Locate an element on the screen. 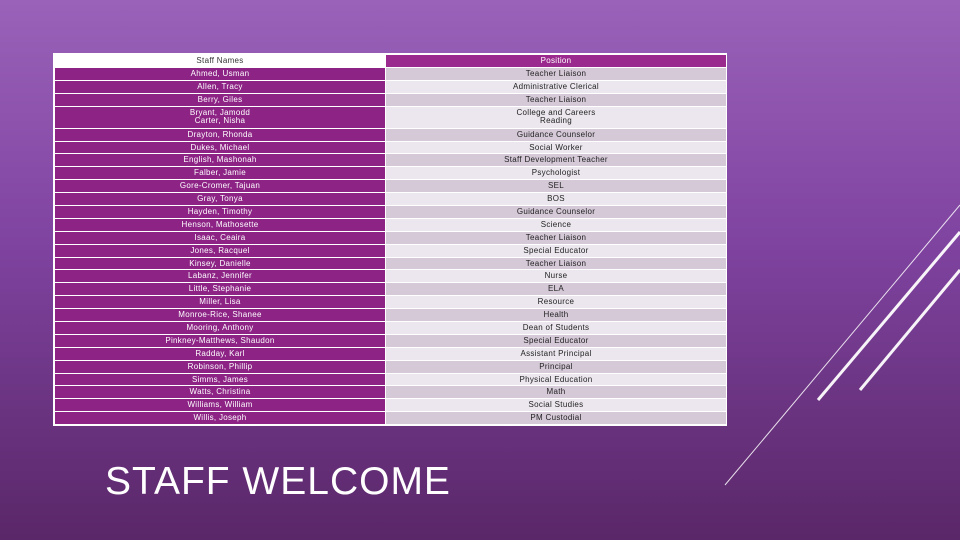 This screenshot has height=540, width=960. table-row: Henson, Mathosette Science is located at coordinates (390, 224).